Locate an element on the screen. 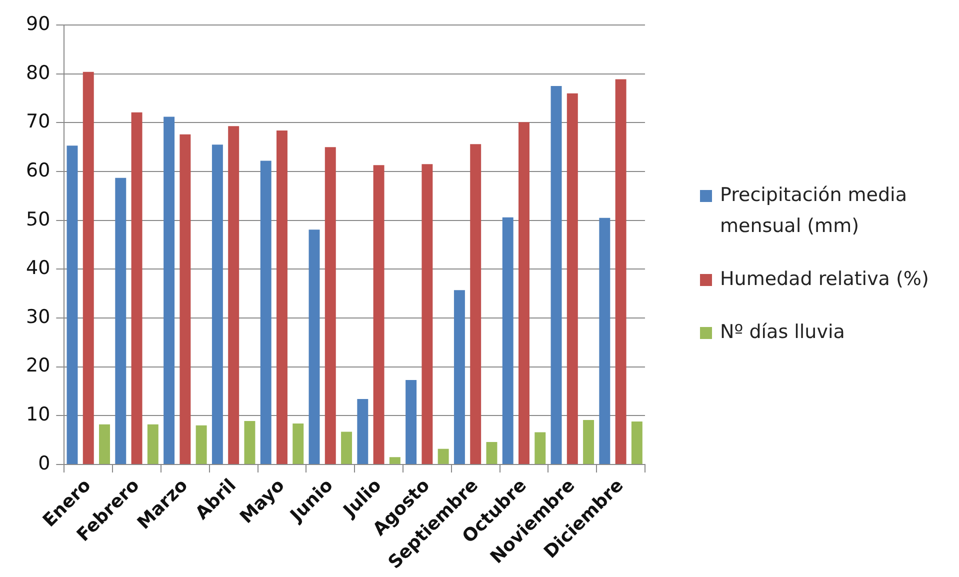 The width and height of the screenshot is (959, 577). y-tick-label: 90 is located at coordinates (38, 23).